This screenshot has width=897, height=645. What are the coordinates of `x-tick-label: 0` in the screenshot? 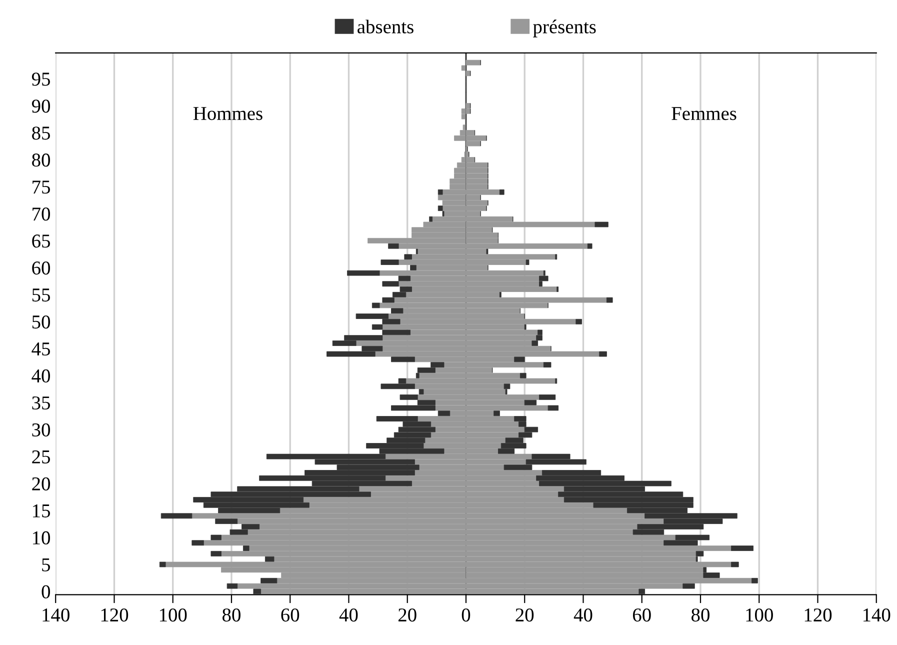 It's located at (466, 615).